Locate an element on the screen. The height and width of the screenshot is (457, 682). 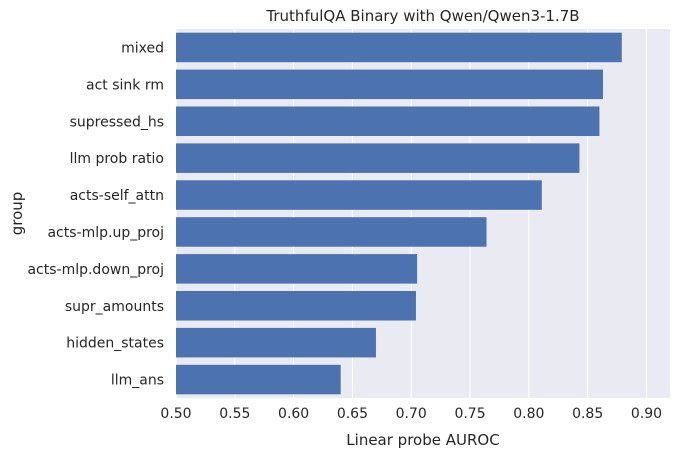
x-tick-label: 0.65 is located at coordinates (352, 414).